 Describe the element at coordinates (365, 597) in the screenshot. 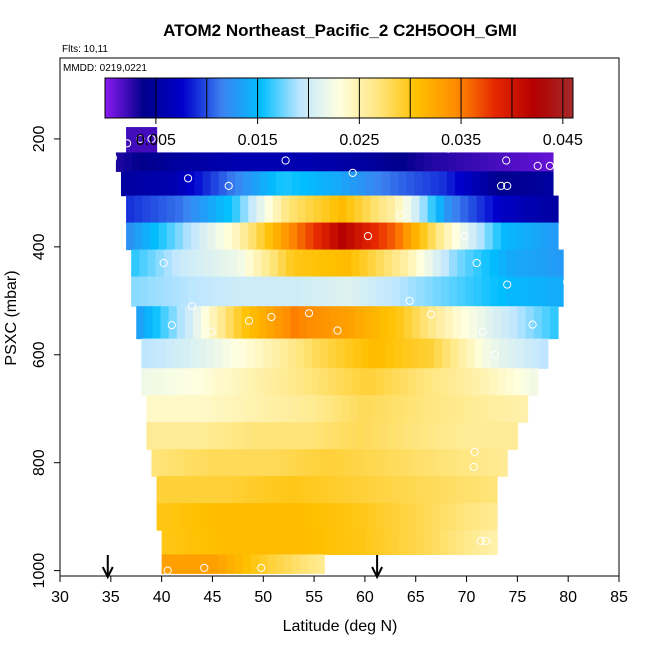

I see `x-tick-label: 60` at that location.